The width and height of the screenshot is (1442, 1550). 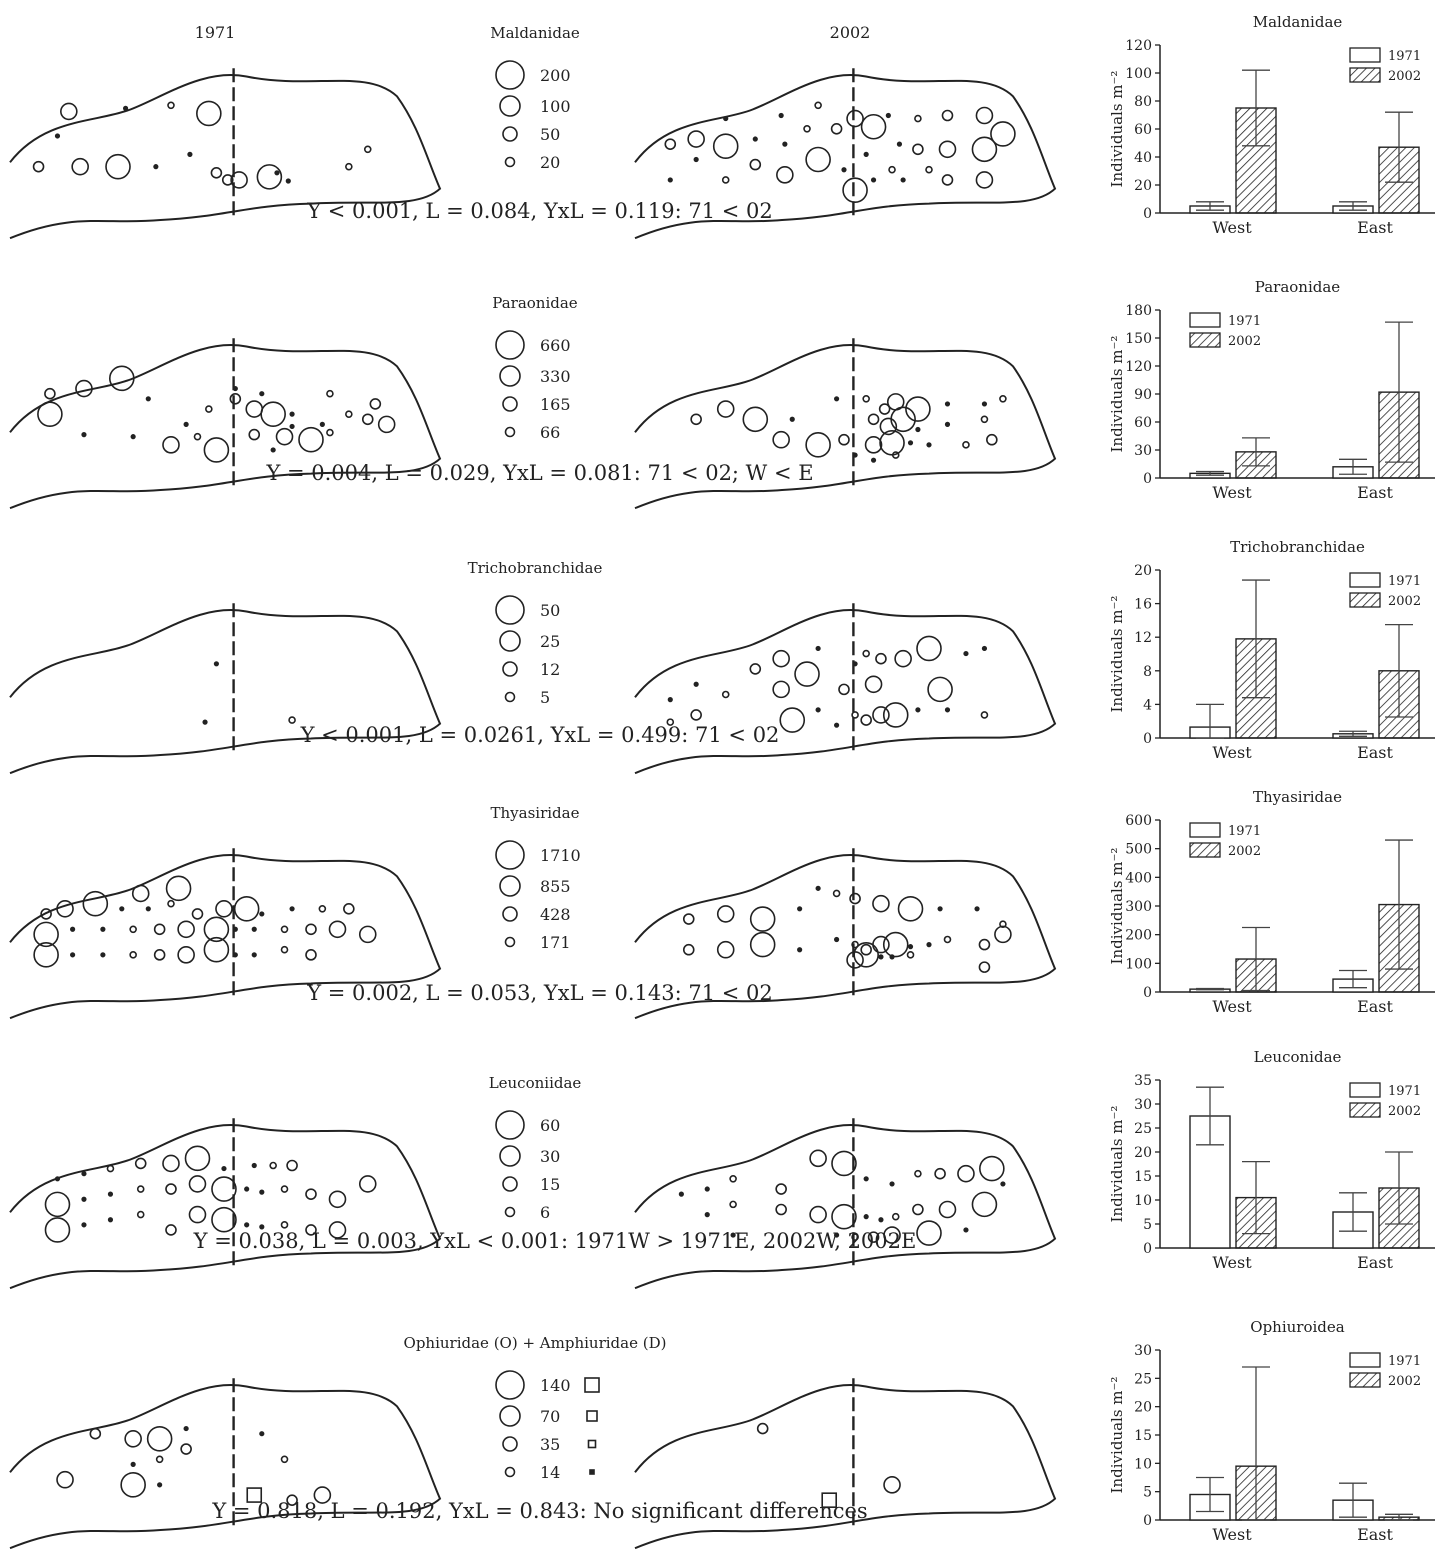 What do you see at coordinates (592, 1416) in the screenshot?
I see `legend-square` at bounding box center [592, 1416].